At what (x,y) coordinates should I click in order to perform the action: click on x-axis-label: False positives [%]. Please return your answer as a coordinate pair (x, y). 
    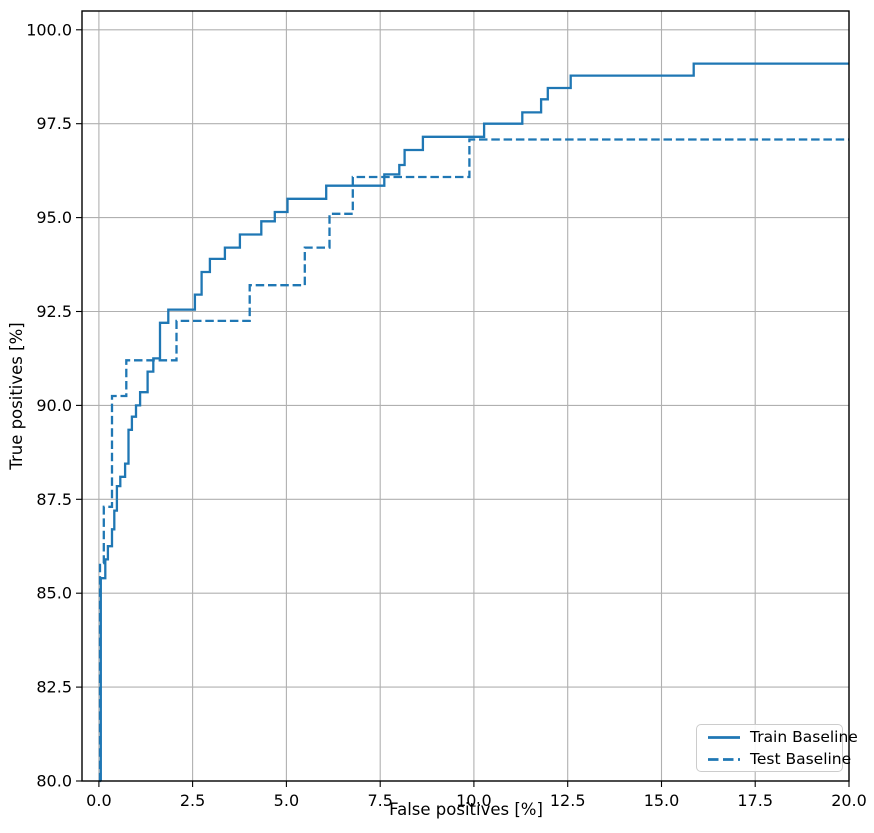
    Looking at the image, I should click on (466, 809).